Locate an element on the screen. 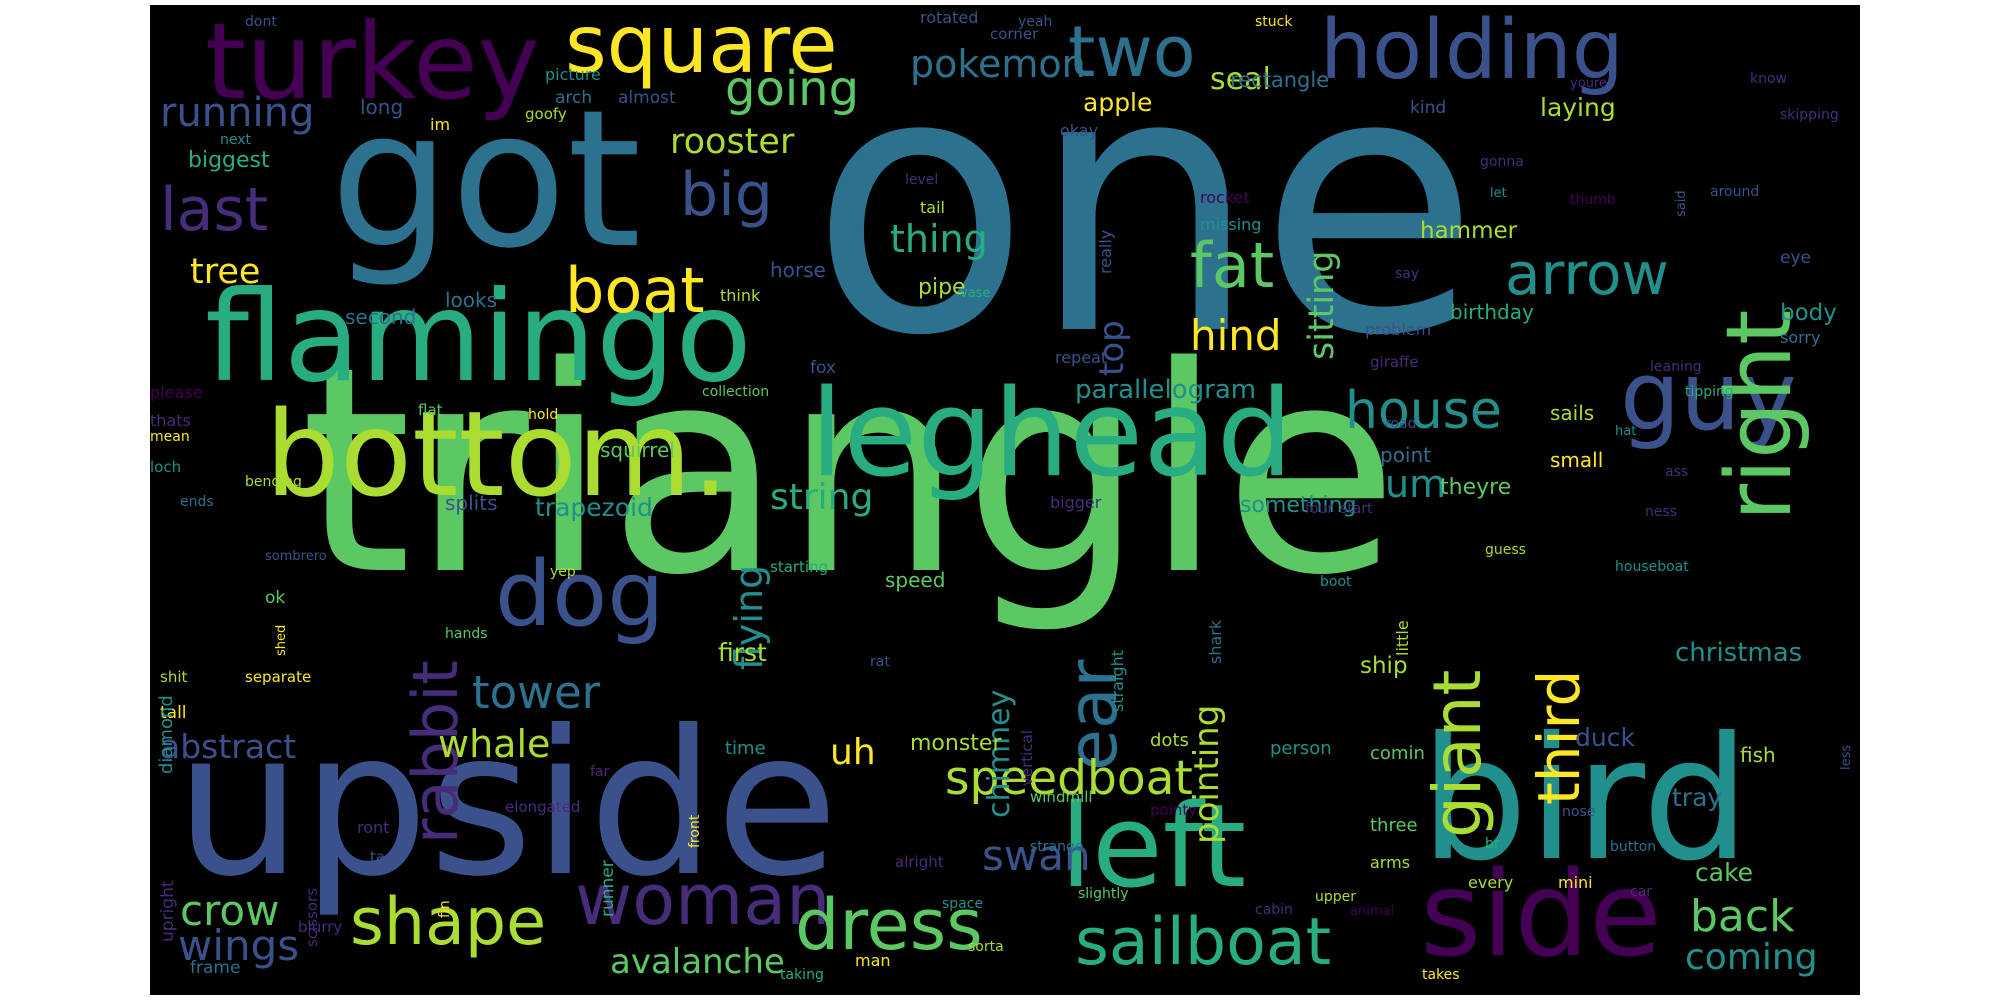 The image size is (2000, 1000). word: wings is located at coordinates (239, 945).